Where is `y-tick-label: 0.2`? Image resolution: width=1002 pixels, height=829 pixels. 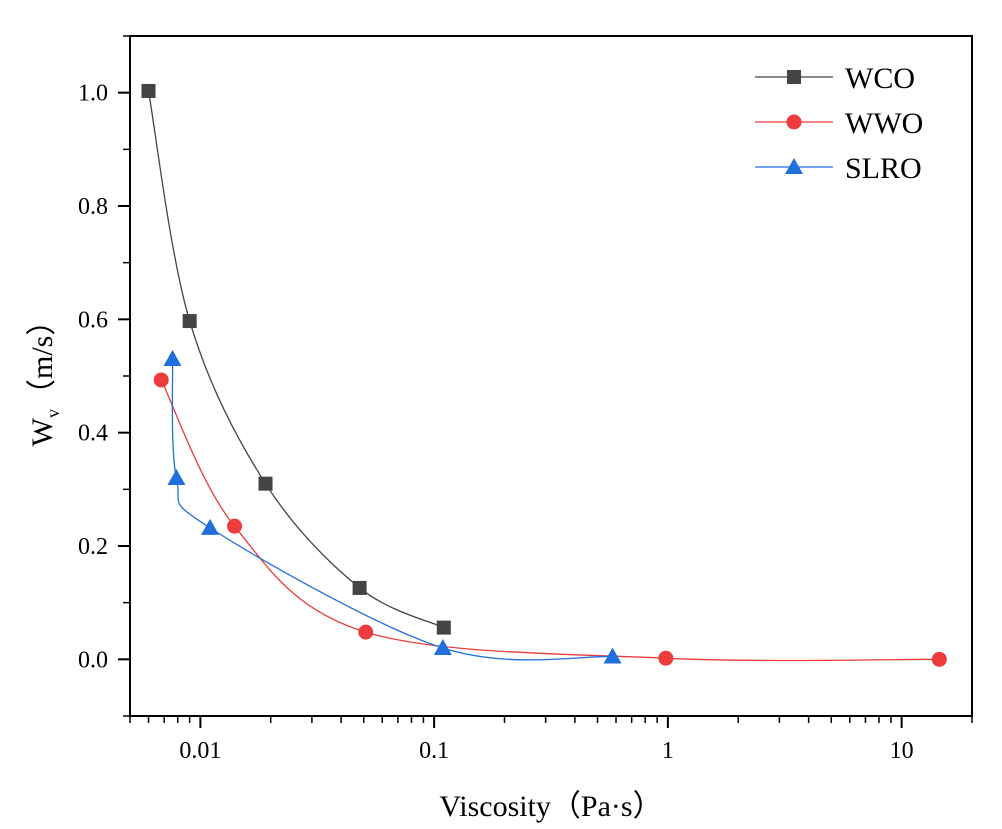
y-tick-label: 0.2 is located at coordinates (93, 547).